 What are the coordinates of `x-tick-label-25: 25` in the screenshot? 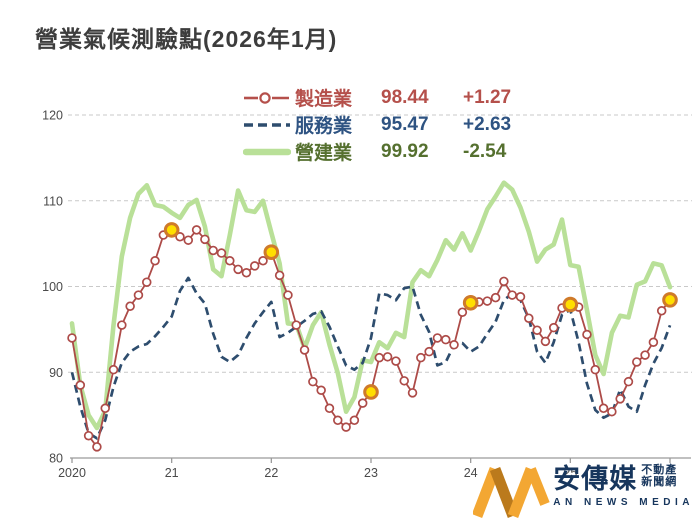 It's located at (570, 473).